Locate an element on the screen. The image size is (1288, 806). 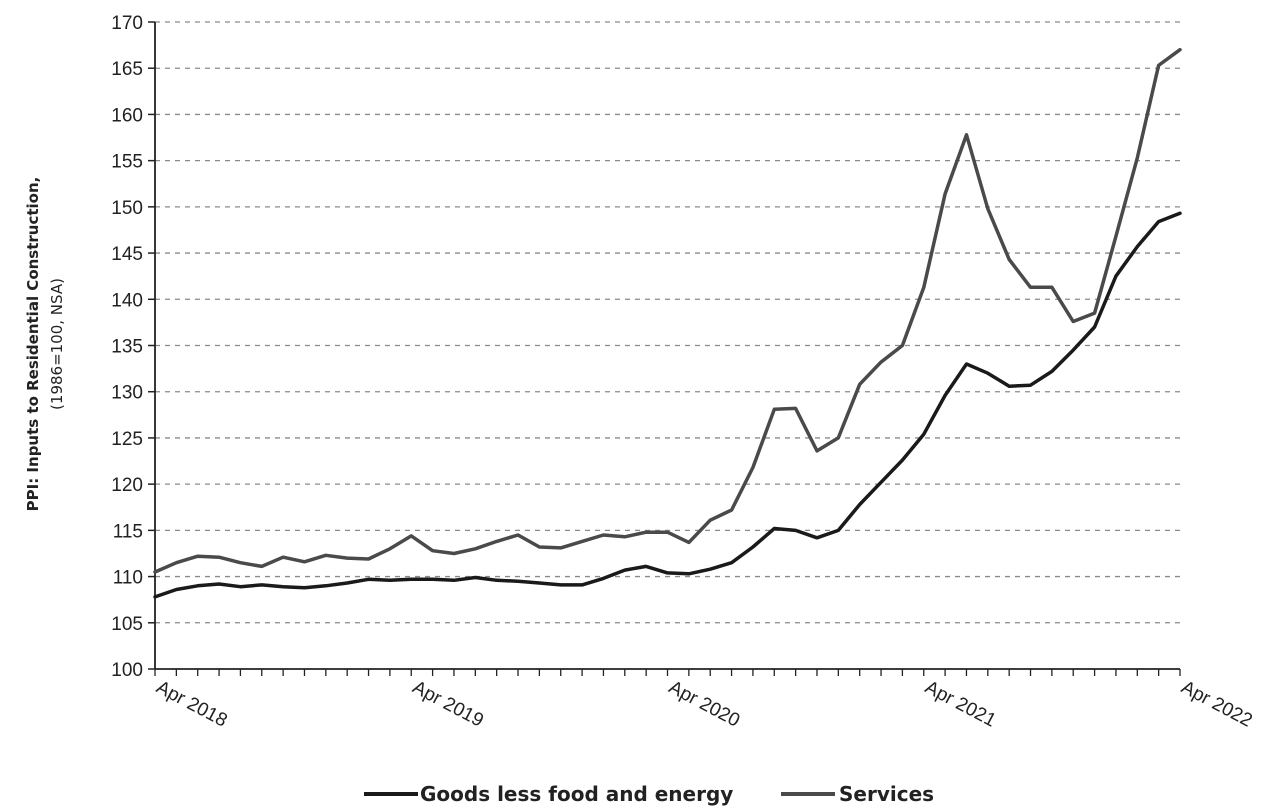
y-tick-label-135: 135 is located at coordinates (127, 347).